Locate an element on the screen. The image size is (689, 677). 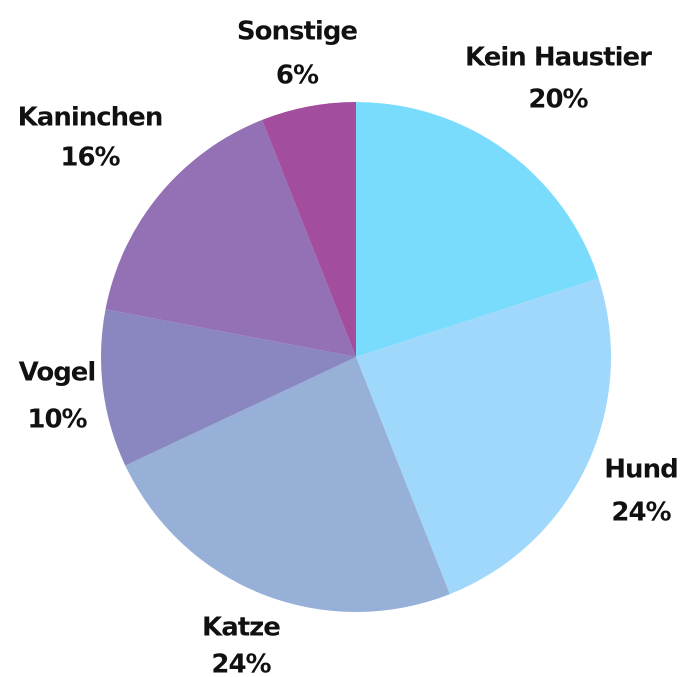
slice-value-label: 20% is located at coordinates (558, 100).